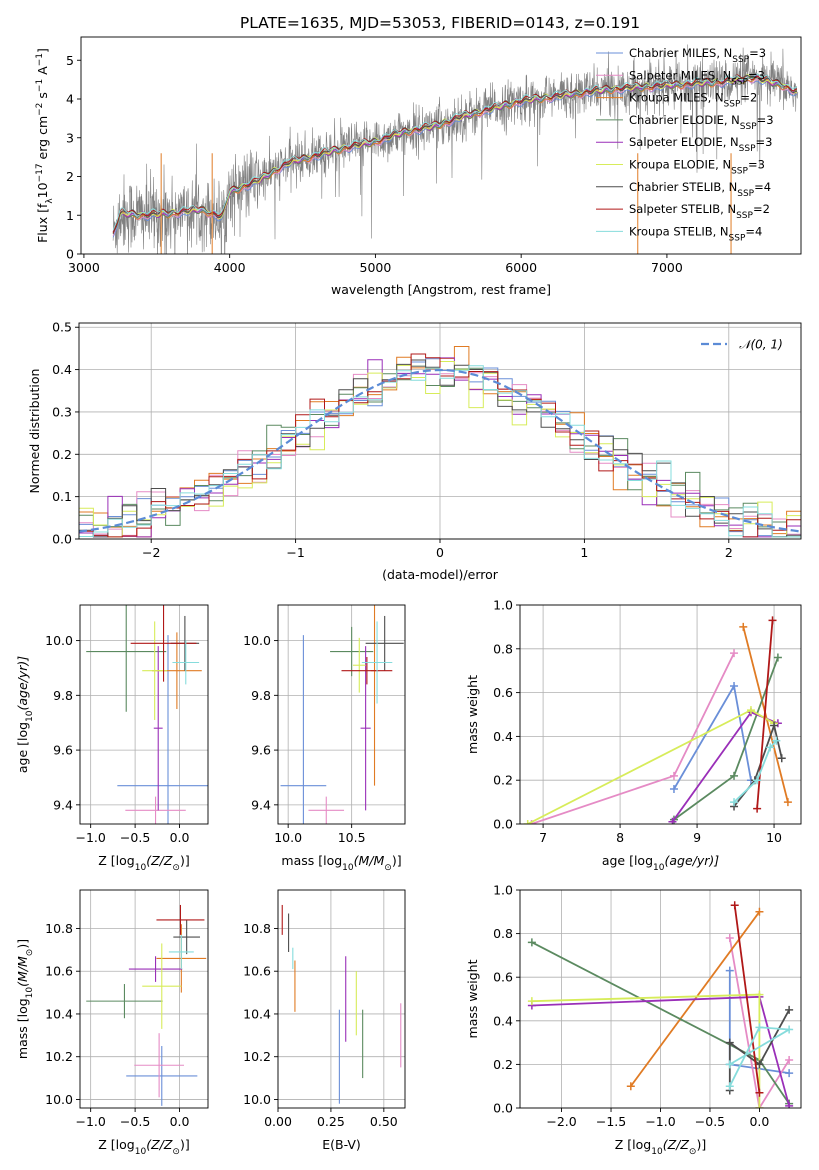 Image resolution: width=819 pixels, height=1170 pixels. I want to click on label-part: mass [log, so click(311, 860).